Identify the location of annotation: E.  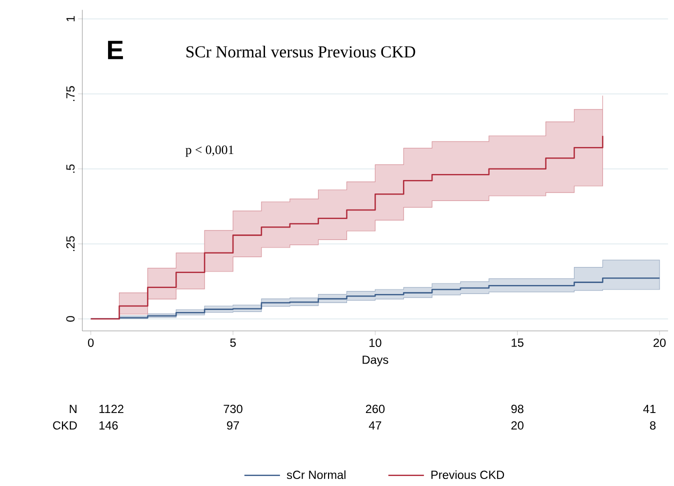
(115, 50).